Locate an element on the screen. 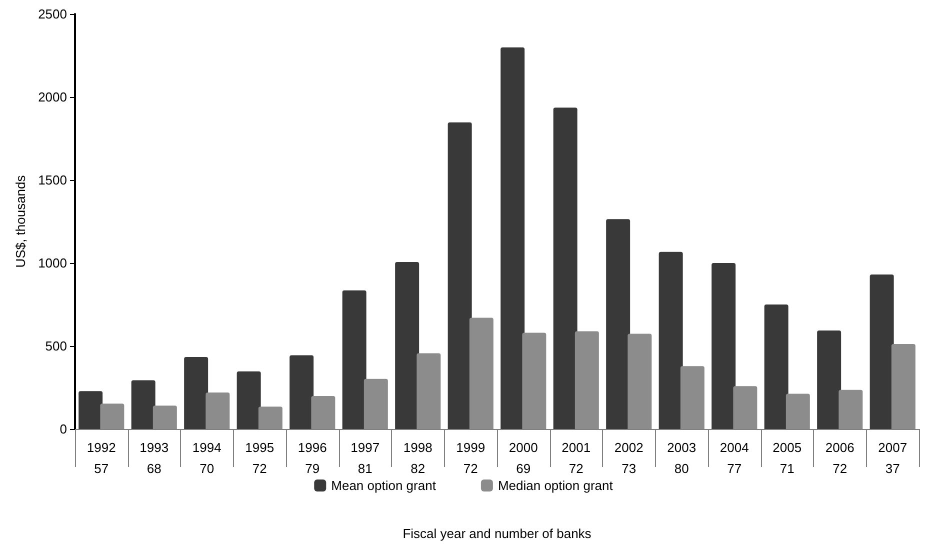 Image resolution: width=927 pixels, height=545 pixels. x-tick-label: 2002 73 is located at coordinates (629, 458).